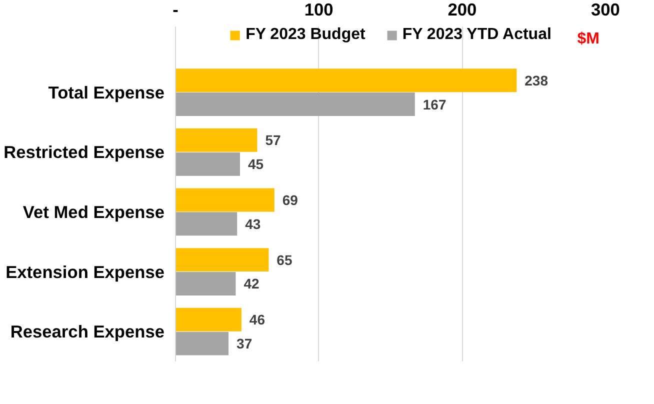  Describe the element at coordinates (536, 80) in the screenshot. I see `data-label: 238` at that location.